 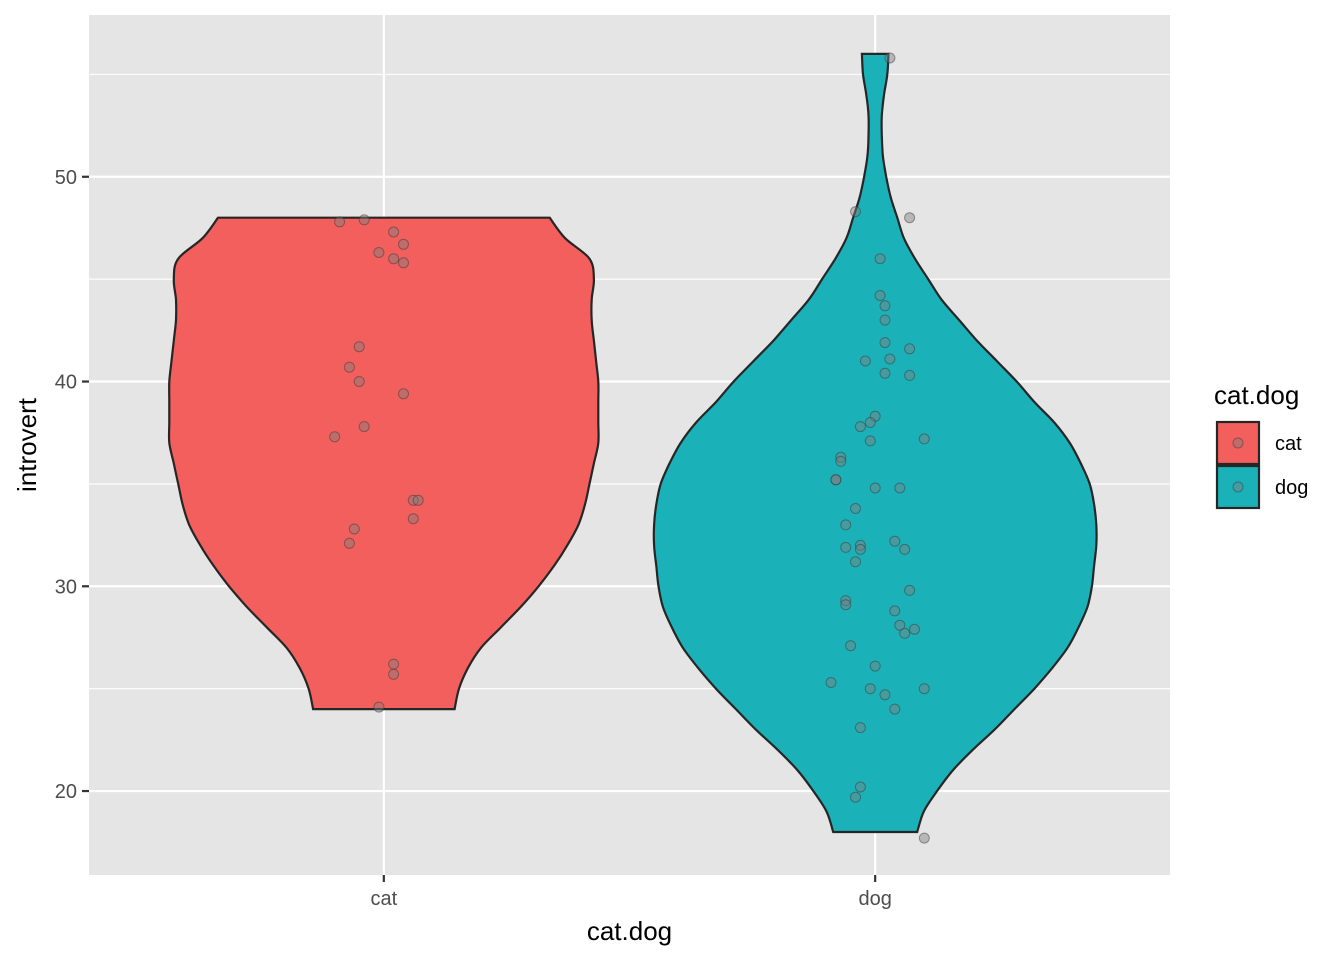 I want to click on y-tick-label-50: 50, so click(x=66, y=178).